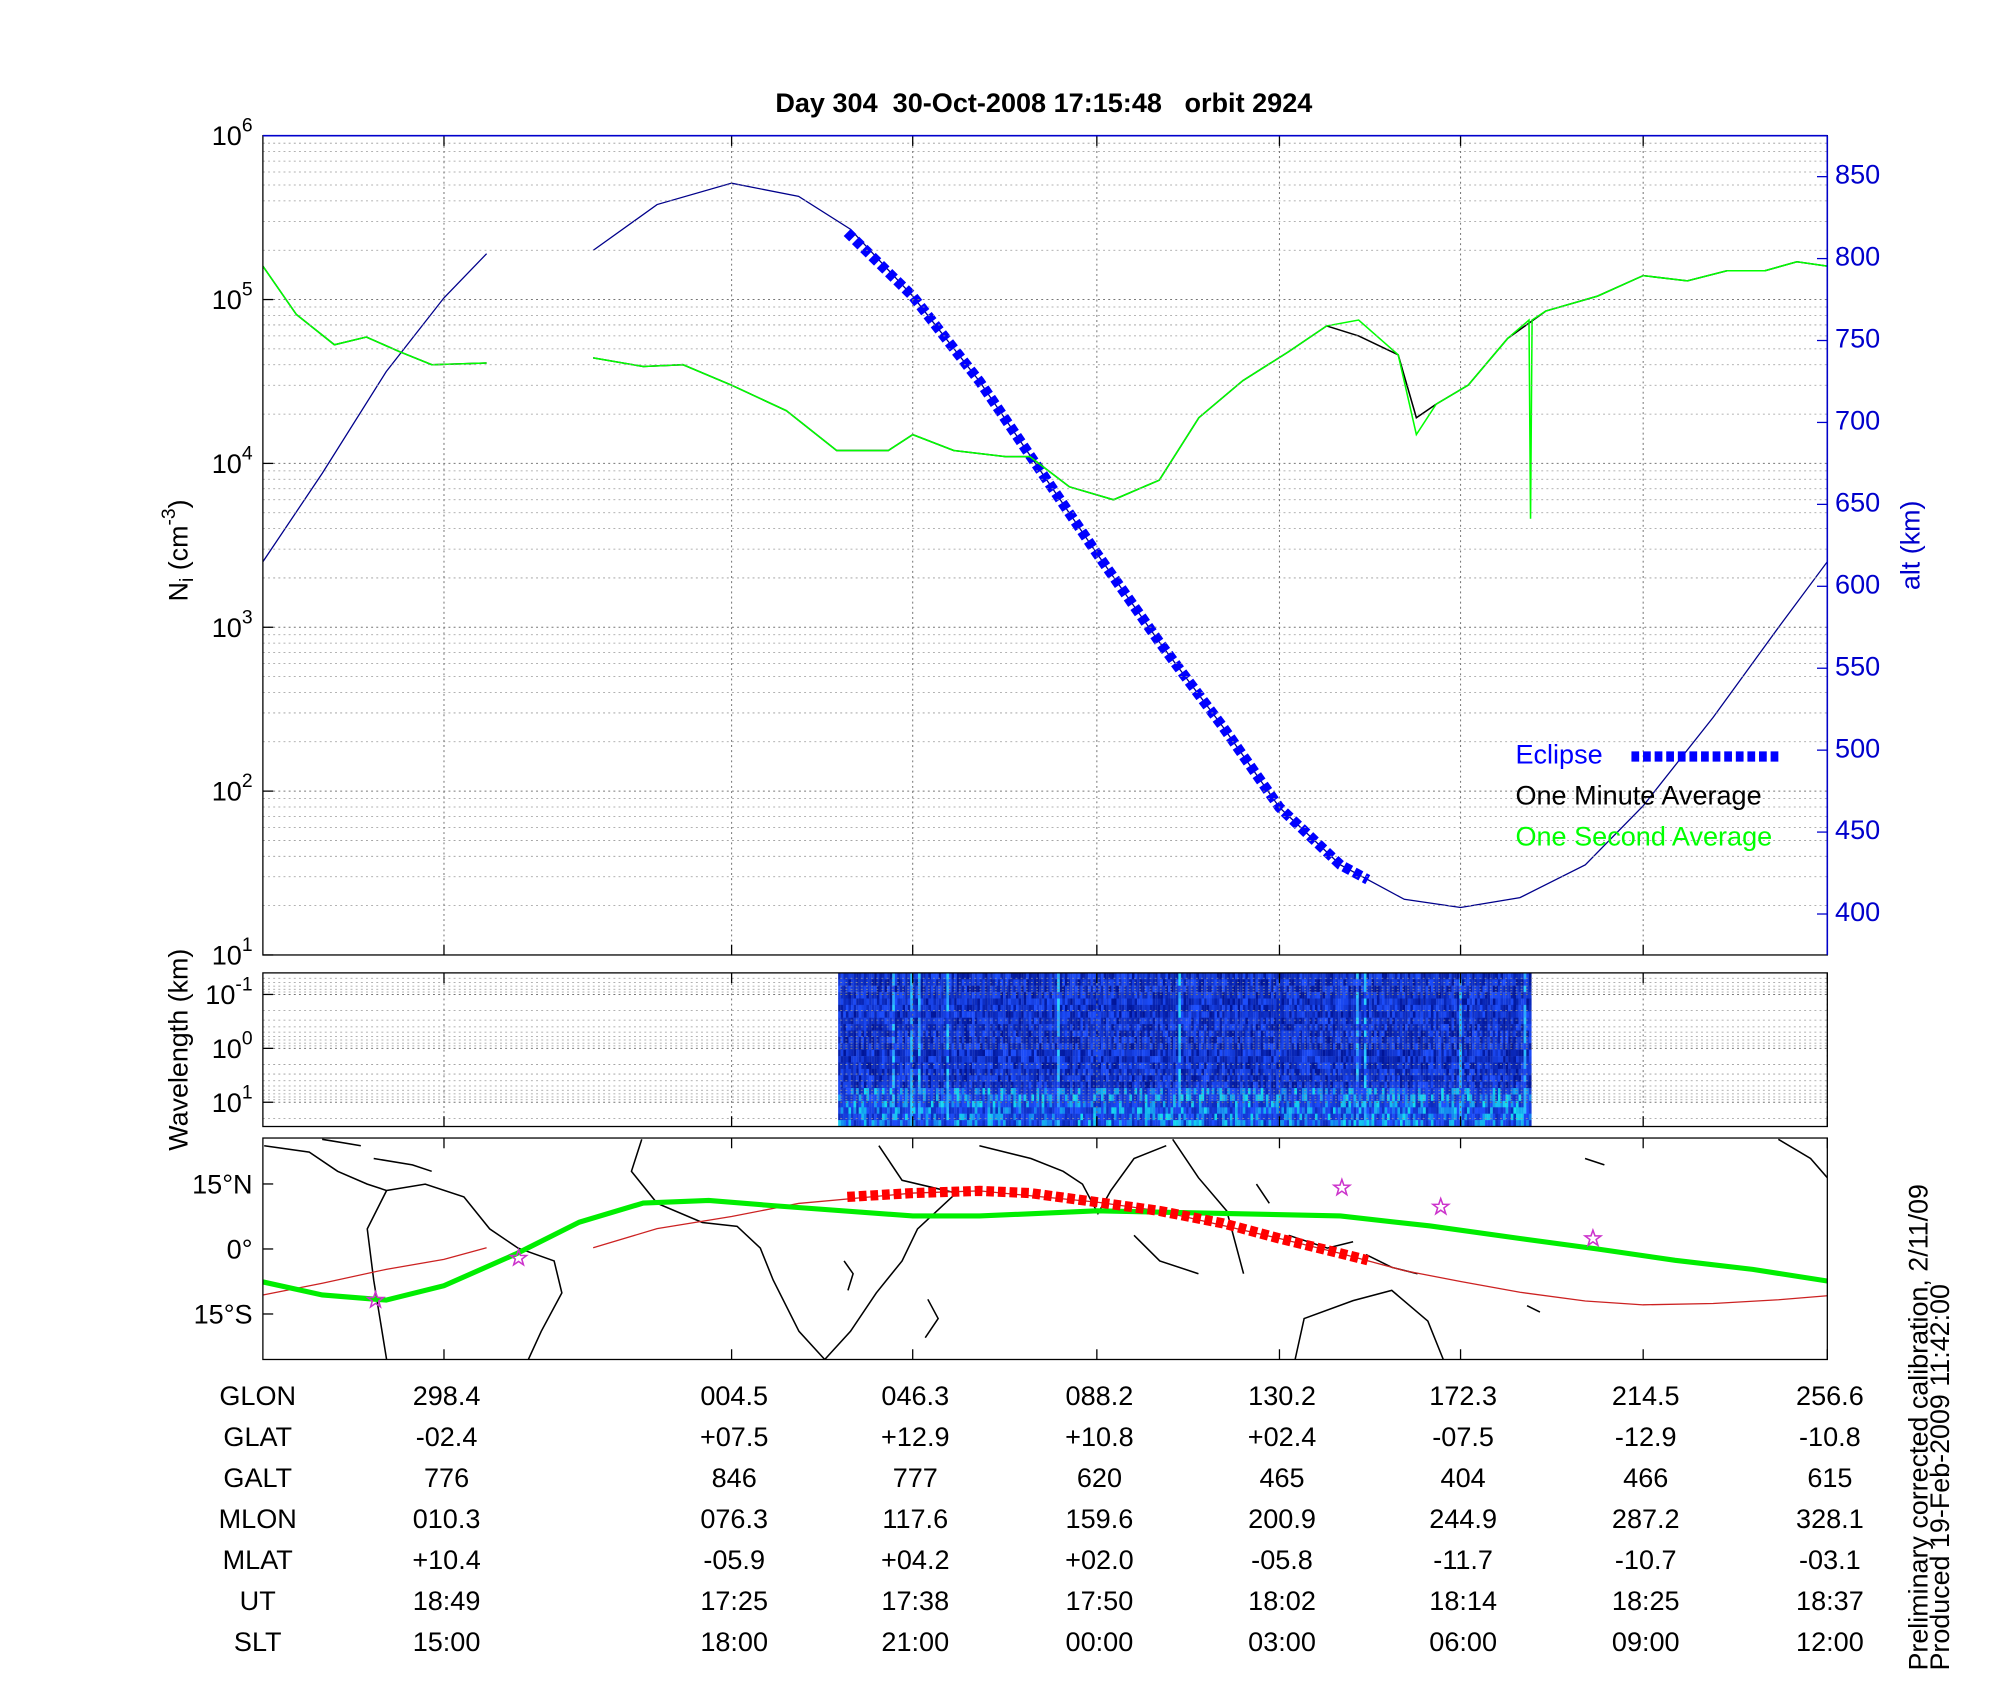 This screenshot has height=1700, width=2000. I want to click on table-cell: 287.2, so click(1646, 1519).